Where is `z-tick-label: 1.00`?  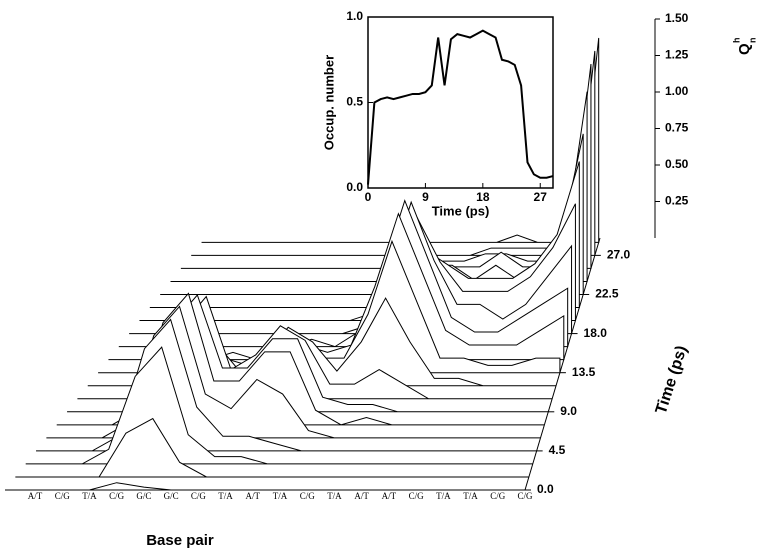
z-tick-label: 1.00 is located at coordinates (677, 91).